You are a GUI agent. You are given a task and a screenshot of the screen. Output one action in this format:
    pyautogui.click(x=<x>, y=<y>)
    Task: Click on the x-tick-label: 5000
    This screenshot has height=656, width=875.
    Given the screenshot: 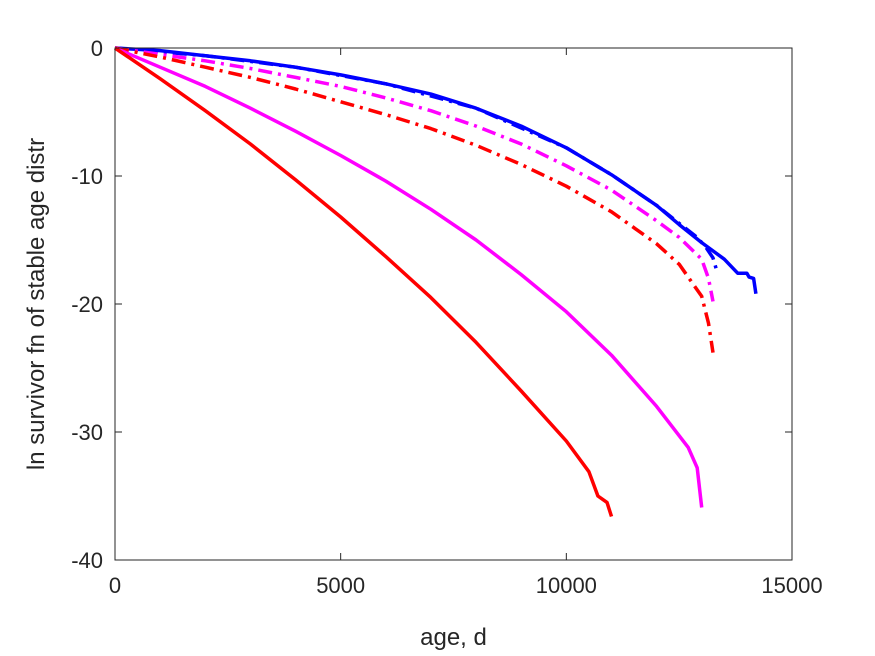 What is the action you would take?
    pyautogui.click(x=340, y=585)
    